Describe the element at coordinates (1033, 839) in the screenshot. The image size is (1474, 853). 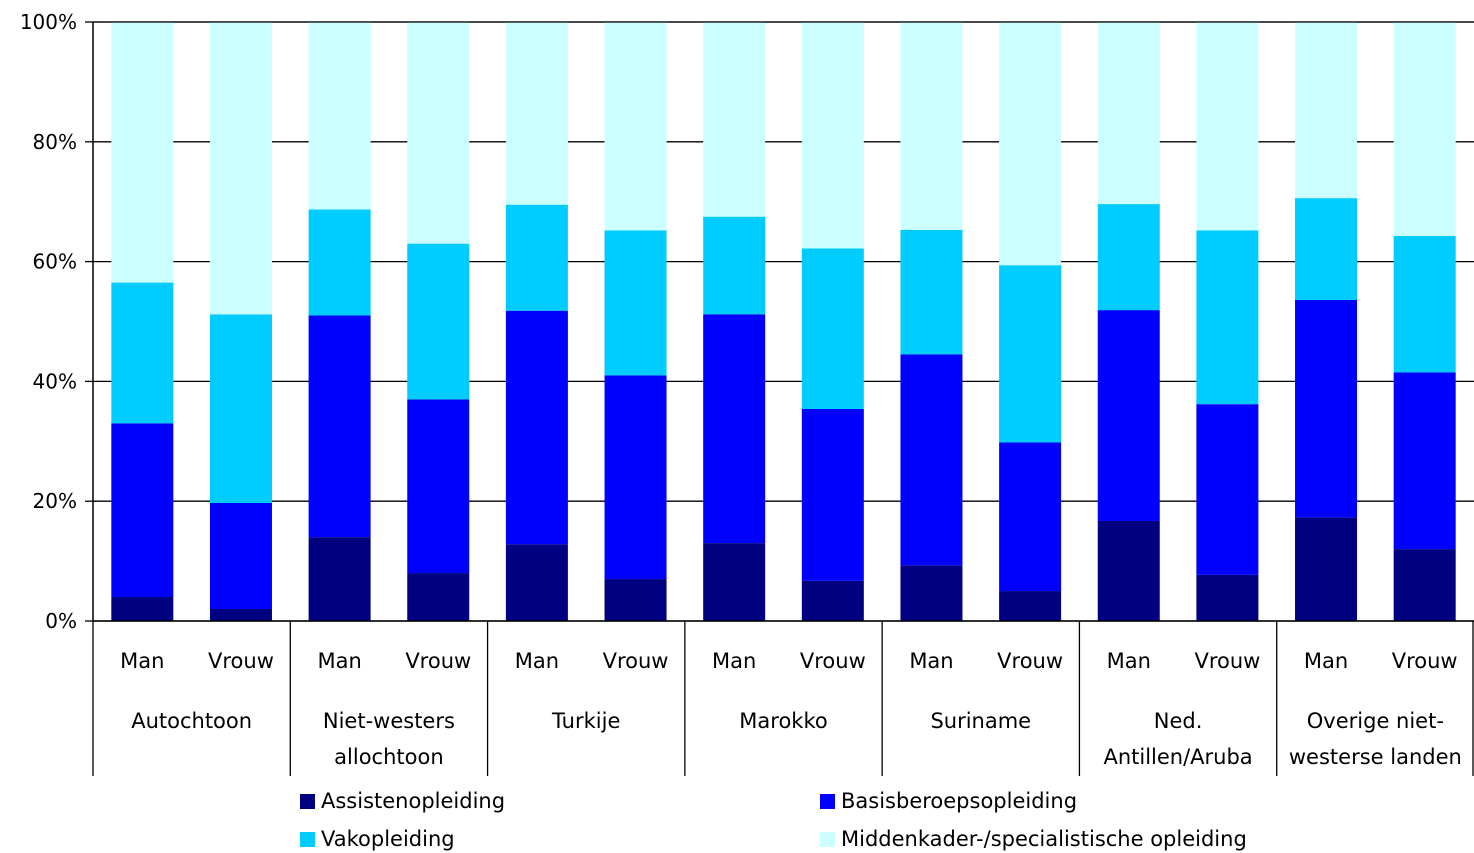
I see `legend-item-middenkader: Middenkader-/specialistische opleiding` at that location.